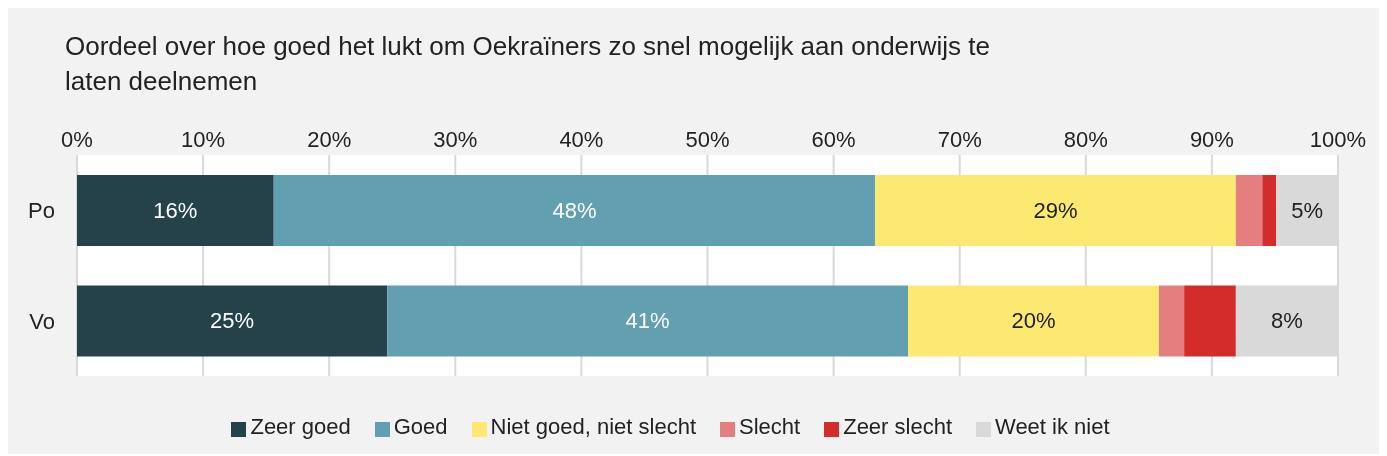 The width and height of the screenshot is (1387, 456). What do you see at coordinates (203, 139) in the screenshot?
I see `x-tick-label: 10%` at bounding box center [203, 139].